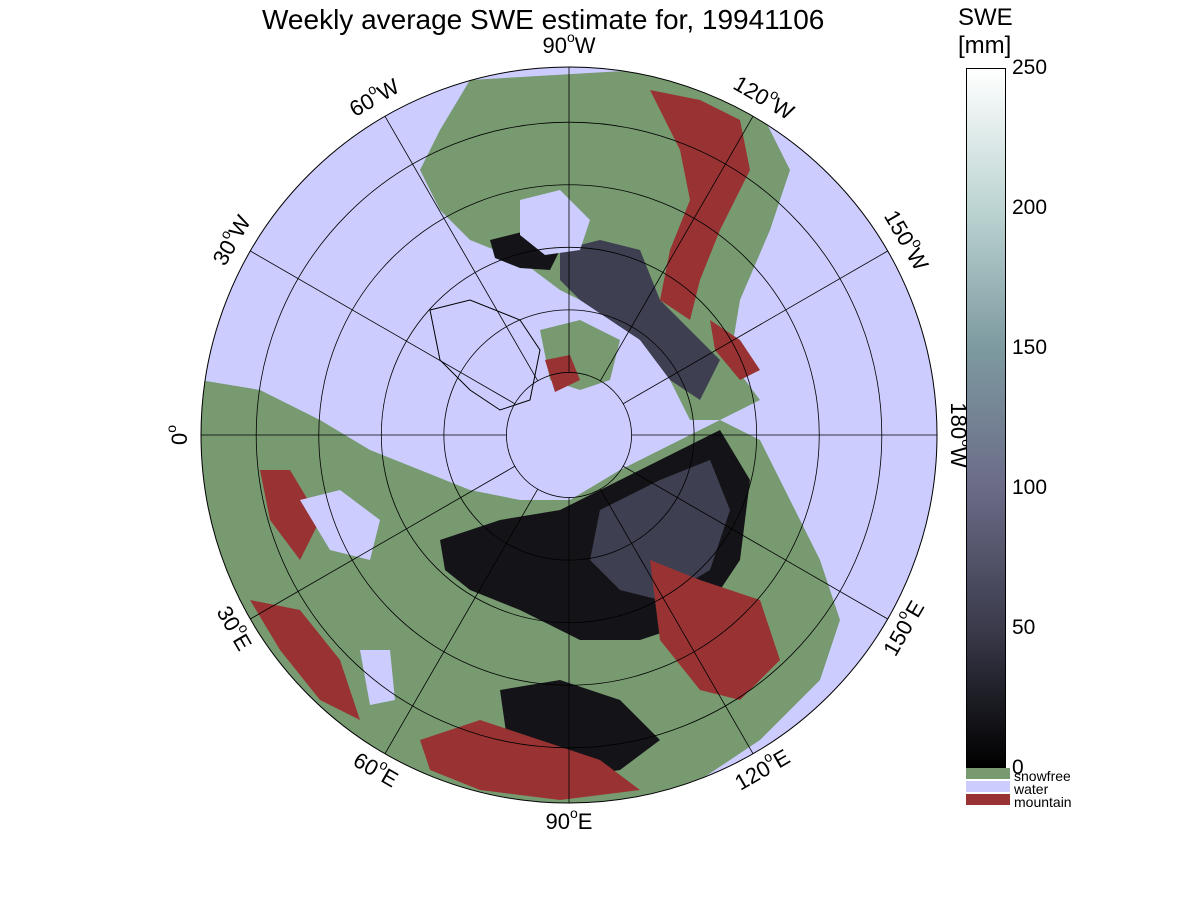  What do you see at coordinates (177, 435) in the screenshot?
I see `meridian-label: 0o` at bounding box center [177, 435].